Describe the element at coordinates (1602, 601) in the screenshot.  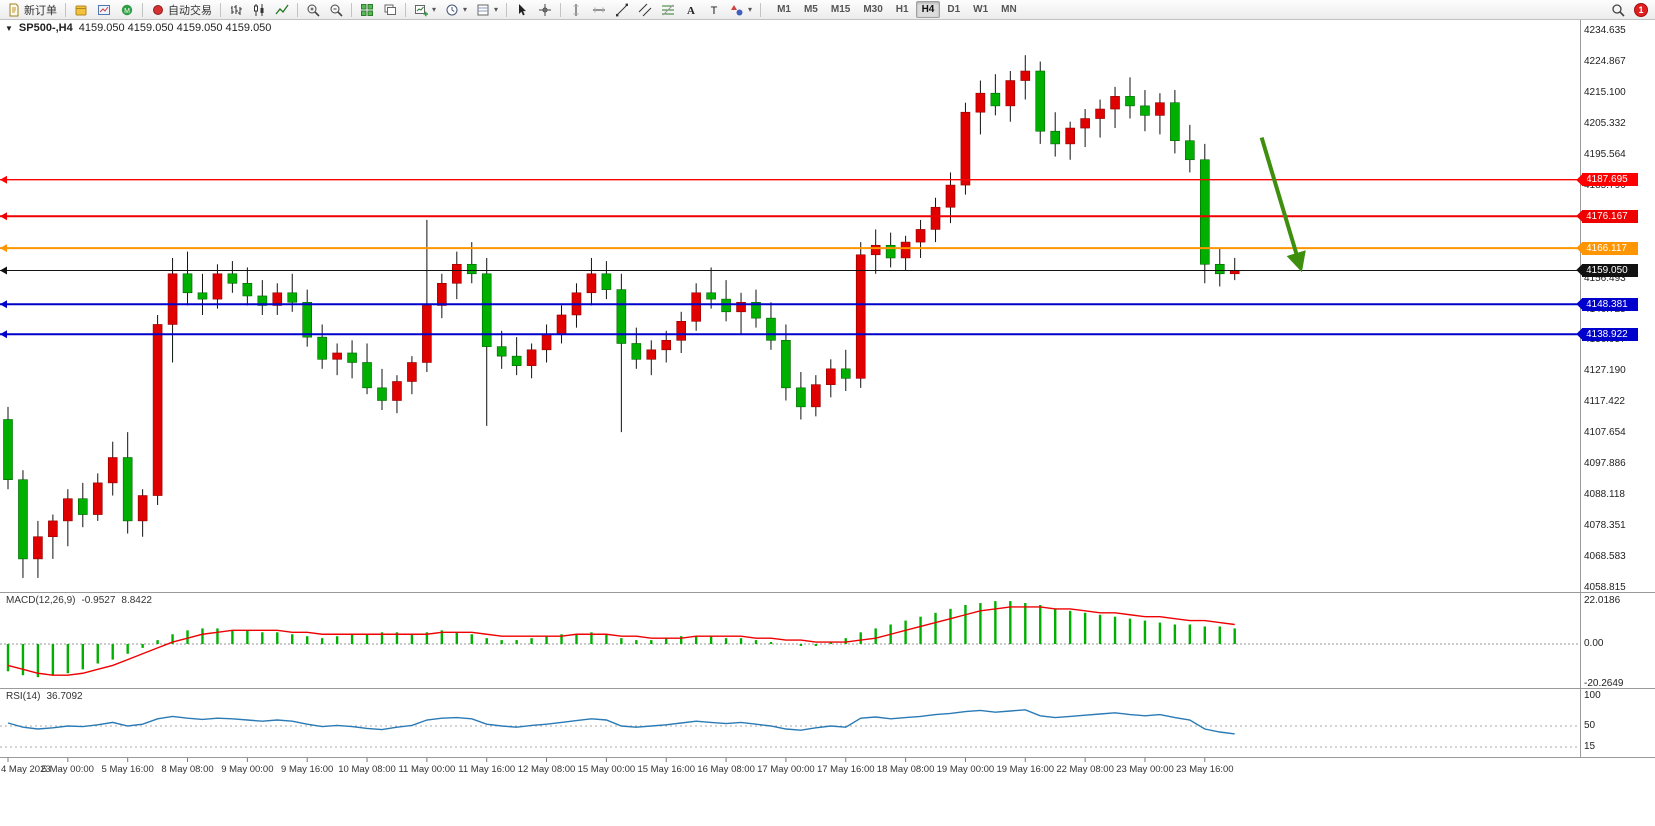
I see `macd-max-label: 22.0186` at that location.